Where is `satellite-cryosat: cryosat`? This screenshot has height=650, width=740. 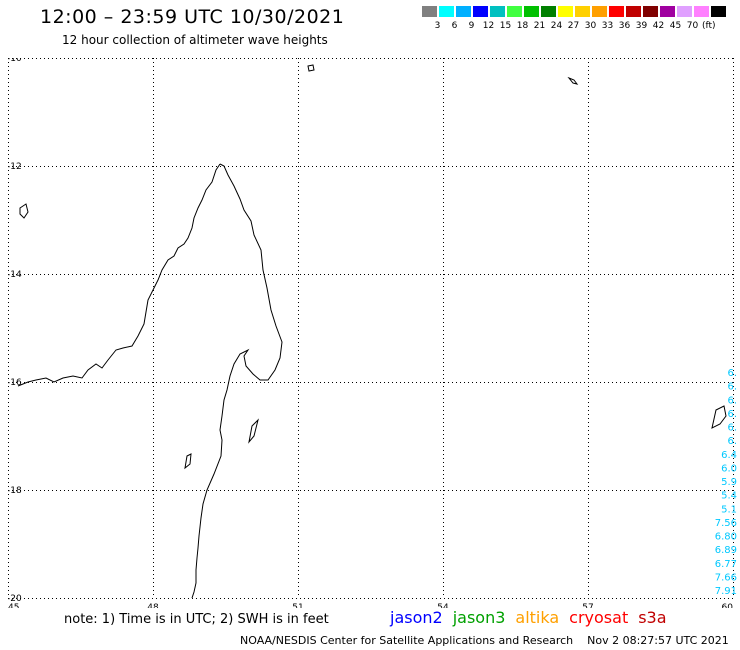 satellite-cryosat: cryosat is located at coordinates (599, 617).